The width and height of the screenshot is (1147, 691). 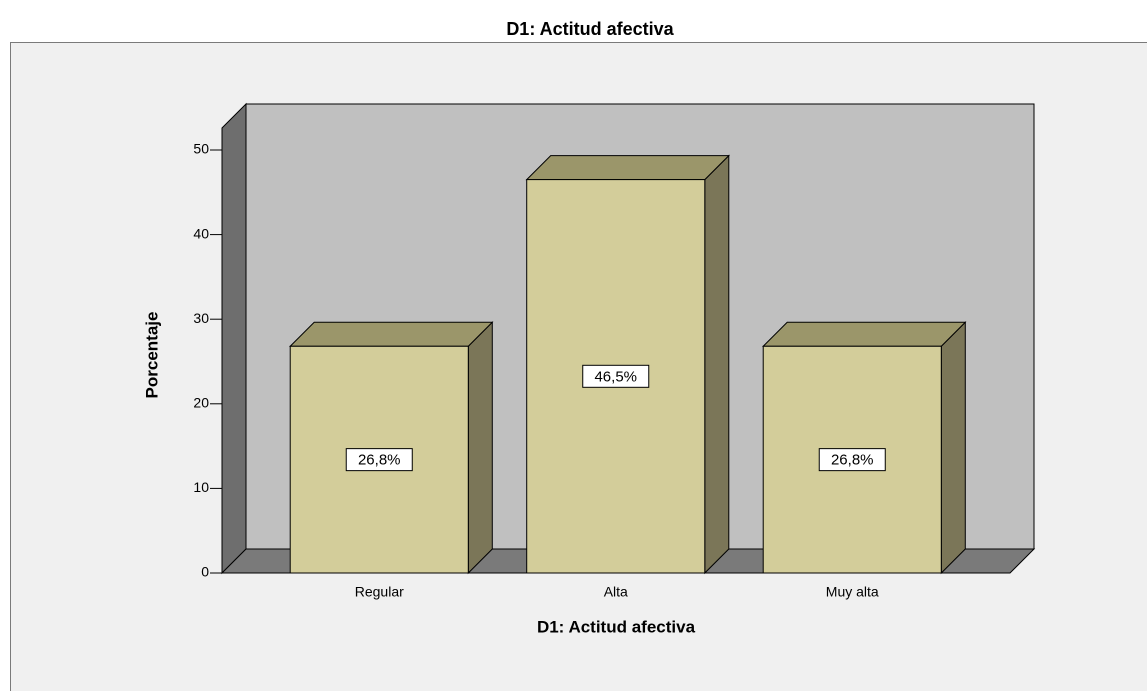 What do you see at coordinates (201, 233) in the screenshot?
I see `y-tick-label: 40` at bounding box center [201, 233].